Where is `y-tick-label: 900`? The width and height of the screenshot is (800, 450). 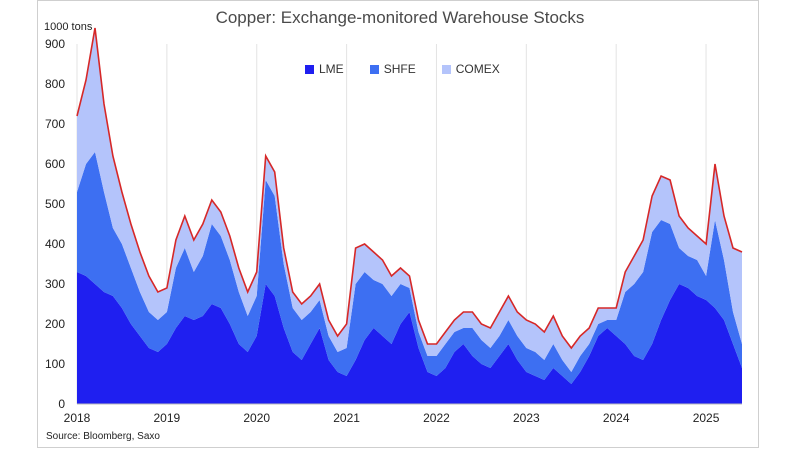
y-tick-label: 900 is located at coordinates (55, 44).